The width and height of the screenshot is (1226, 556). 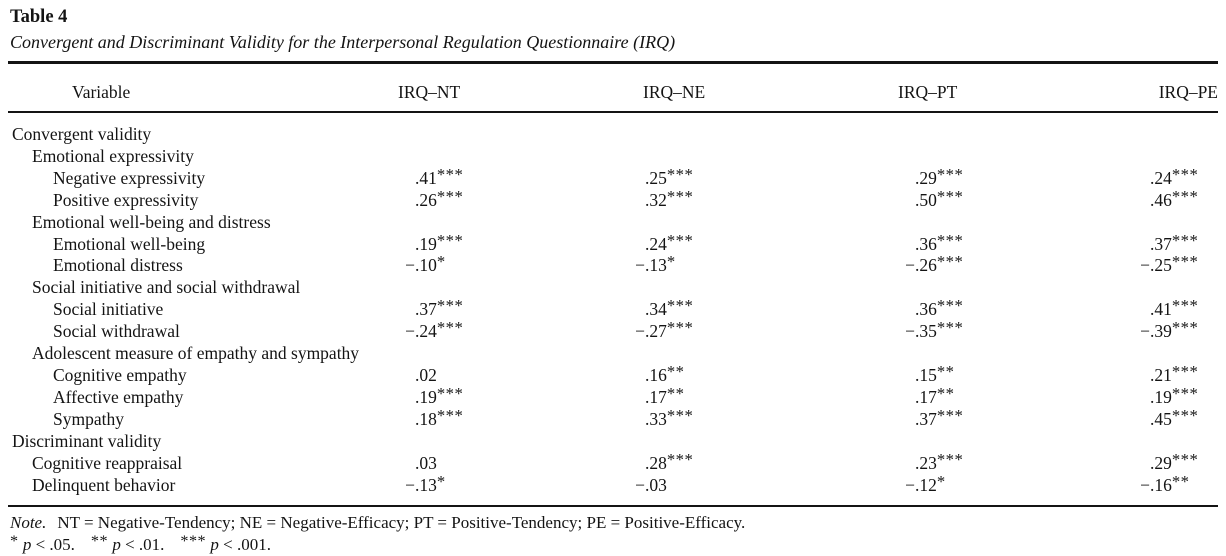 I want to click on significance-legend: * p < .05. ** p < .01. *** p < .001., so click(x=613, y=545).